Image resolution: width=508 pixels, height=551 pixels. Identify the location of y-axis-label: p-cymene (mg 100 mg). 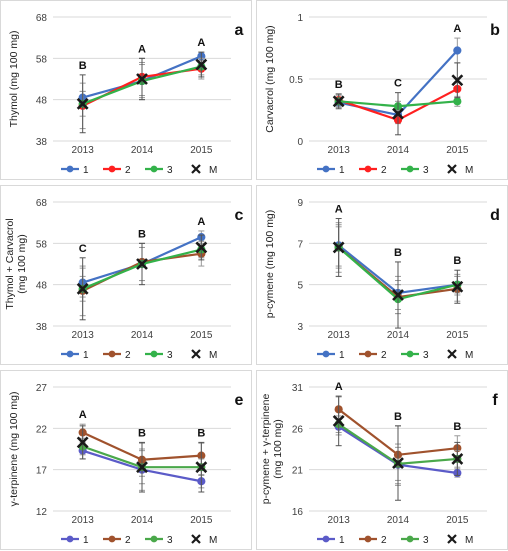
(270, 264).